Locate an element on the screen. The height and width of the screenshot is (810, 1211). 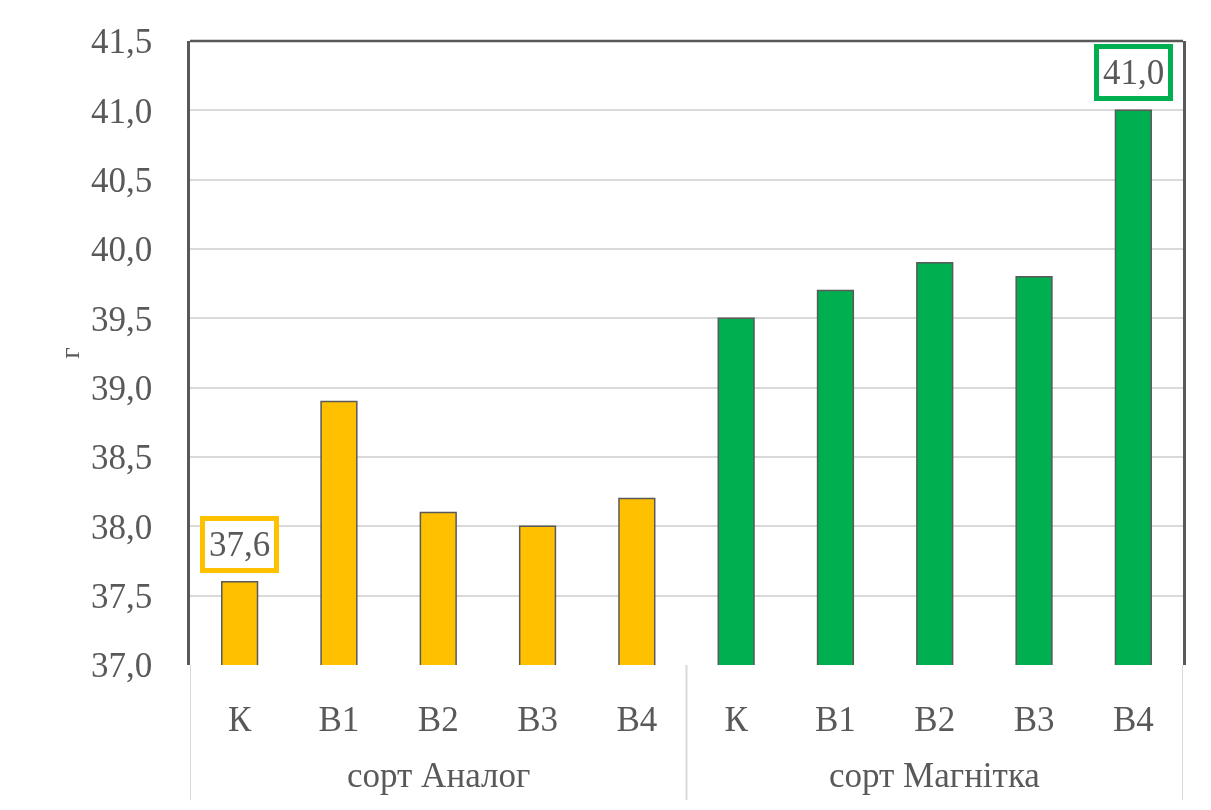
y-tick-label: 37,0 is located at coordinates (122, 666).